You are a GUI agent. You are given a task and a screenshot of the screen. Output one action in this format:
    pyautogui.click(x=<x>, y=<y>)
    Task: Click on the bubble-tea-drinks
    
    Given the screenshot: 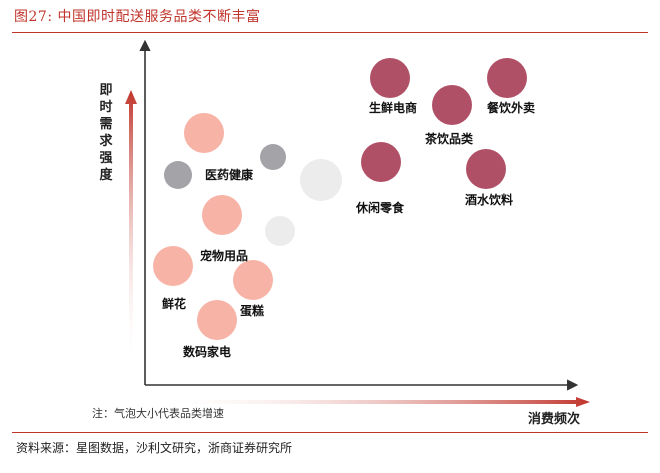 What is the action you would take?
    pyautogui.click(x=452, y=105)
    